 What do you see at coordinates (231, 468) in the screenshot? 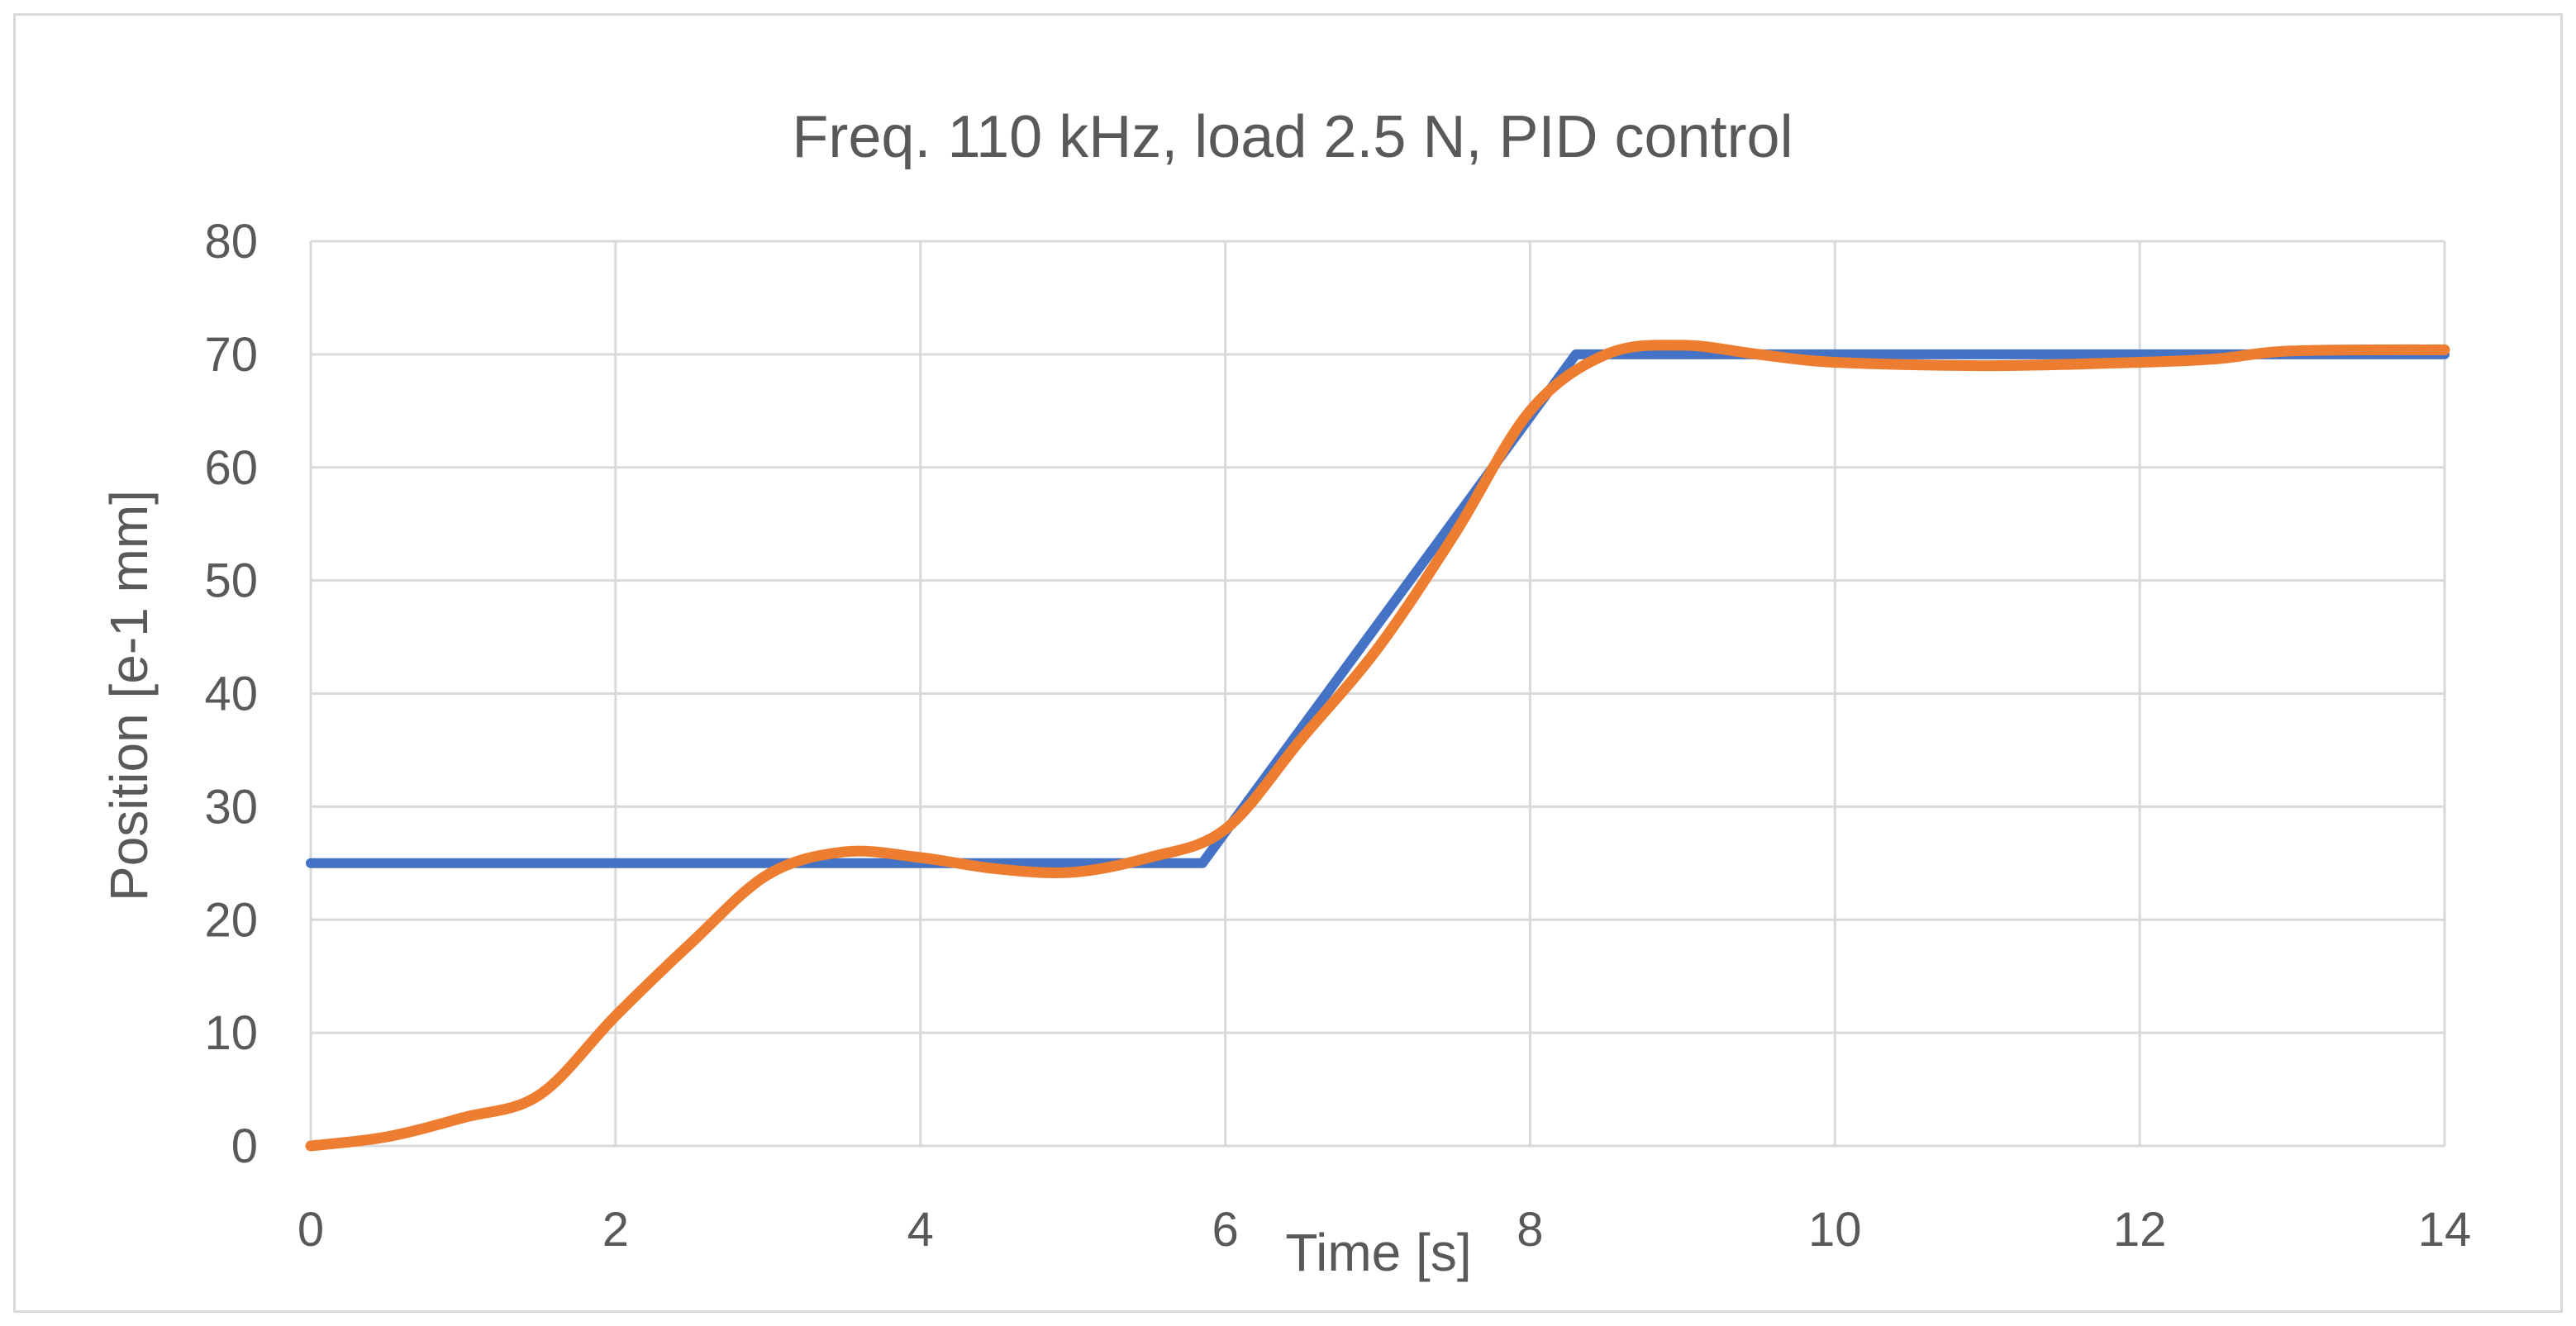
I see `y-tick-label: 60` at bounding box center [231, 468].